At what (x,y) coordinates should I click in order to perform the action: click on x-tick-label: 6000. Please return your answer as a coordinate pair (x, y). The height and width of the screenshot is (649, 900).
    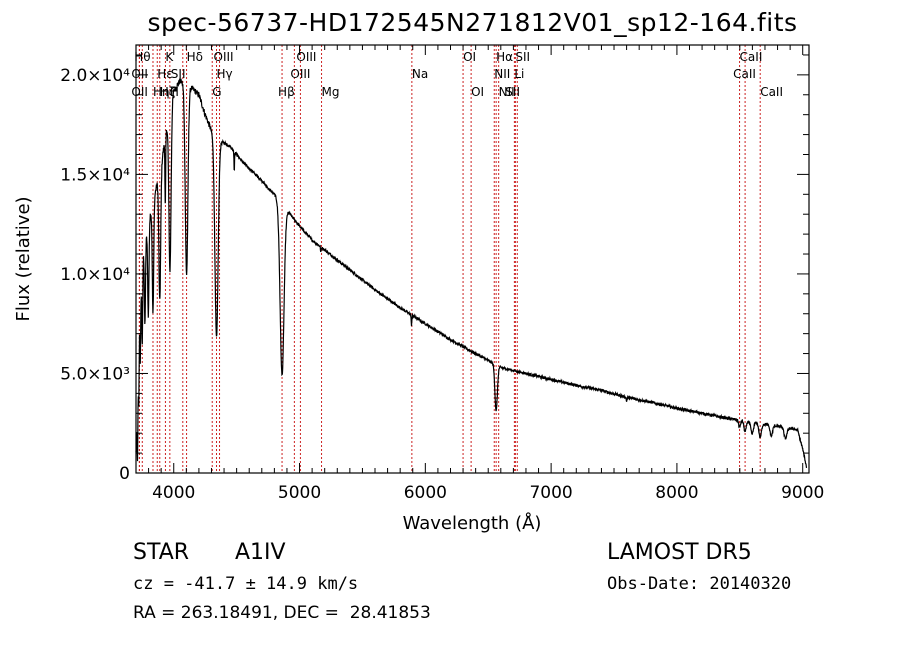
    Looking at the image, I should click on (425, 493).